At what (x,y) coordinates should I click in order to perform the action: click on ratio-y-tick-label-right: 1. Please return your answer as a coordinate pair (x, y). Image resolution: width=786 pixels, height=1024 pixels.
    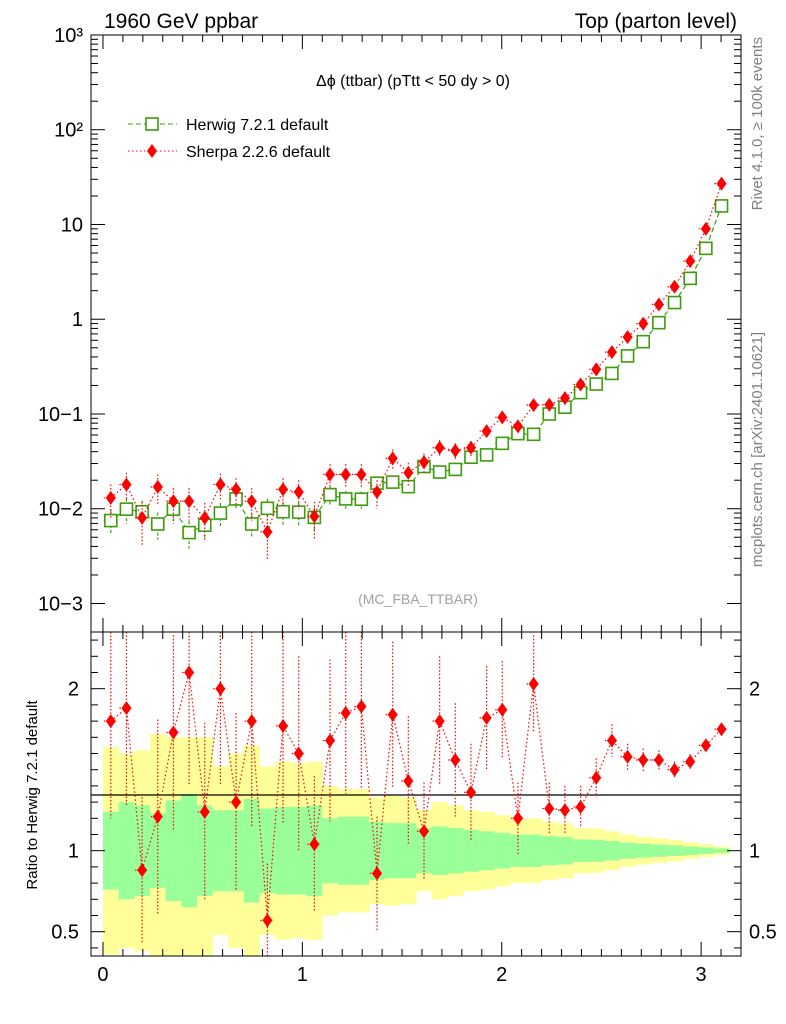
    Looking at the image, I should click on (754, 852).